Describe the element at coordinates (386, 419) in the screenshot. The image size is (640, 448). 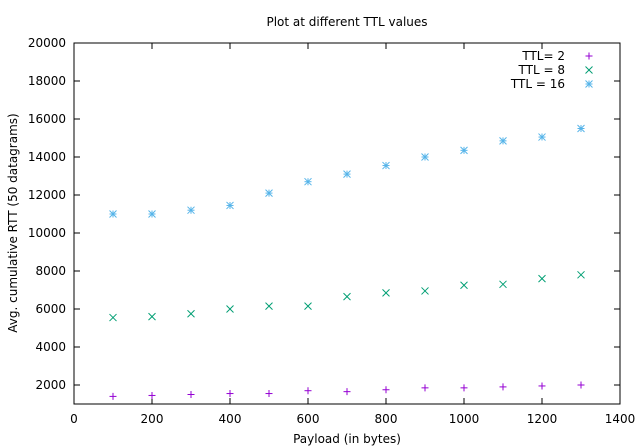
I see `x-tick-label: 800` at that location.